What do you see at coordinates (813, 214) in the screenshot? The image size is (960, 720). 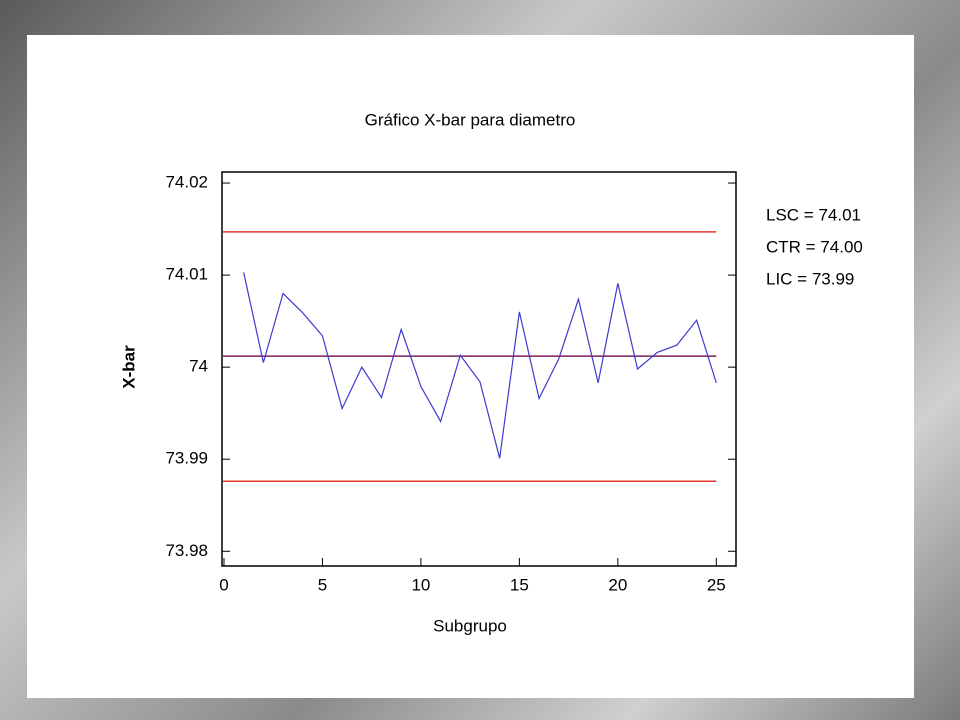 I see `control-line-label: LSC = 74.01` at bounding box center [813, 214].